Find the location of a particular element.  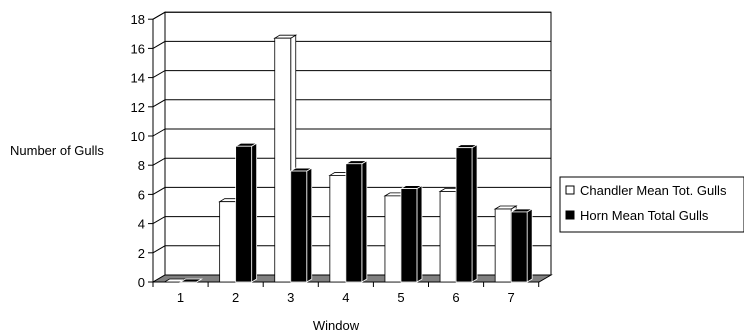

y-axis-title: Number of Gulls is located at coordinates (57, 150).